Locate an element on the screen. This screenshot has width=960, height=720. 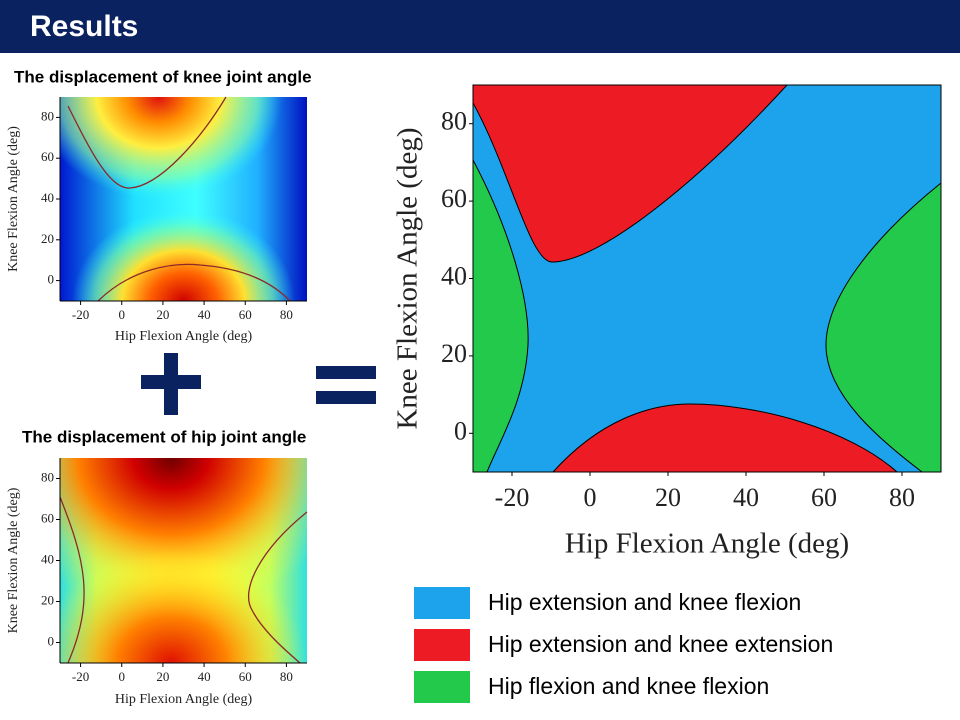
legend-label: Hip extension and knee extension is located at coordinates (660, 644).